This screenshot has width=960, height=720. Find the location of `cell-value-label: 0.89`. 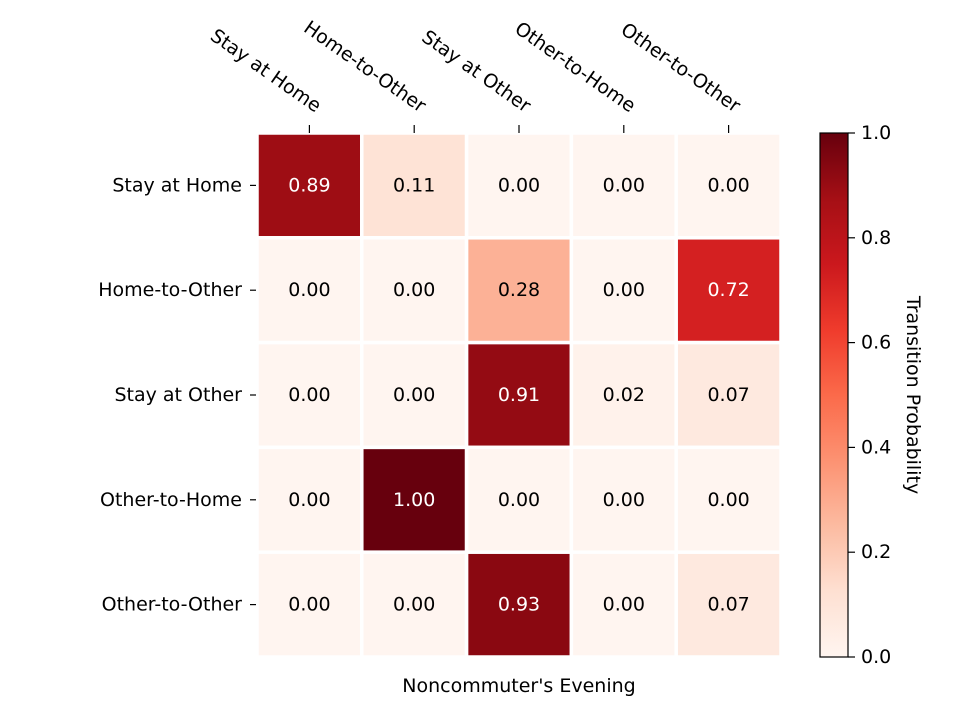

cell-value-label: 0.89 is located at coordinates (309, 185).